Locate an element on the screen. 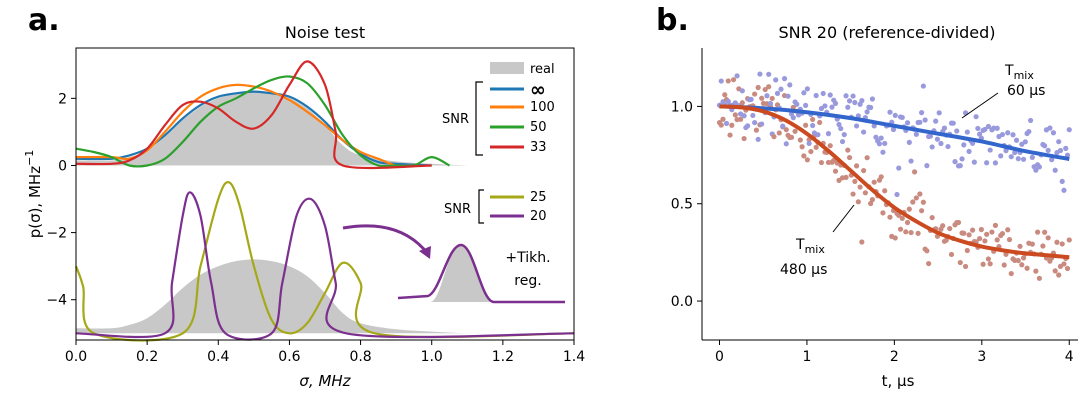  b-xtick-label: 0 is located at coordinates (719, 357).